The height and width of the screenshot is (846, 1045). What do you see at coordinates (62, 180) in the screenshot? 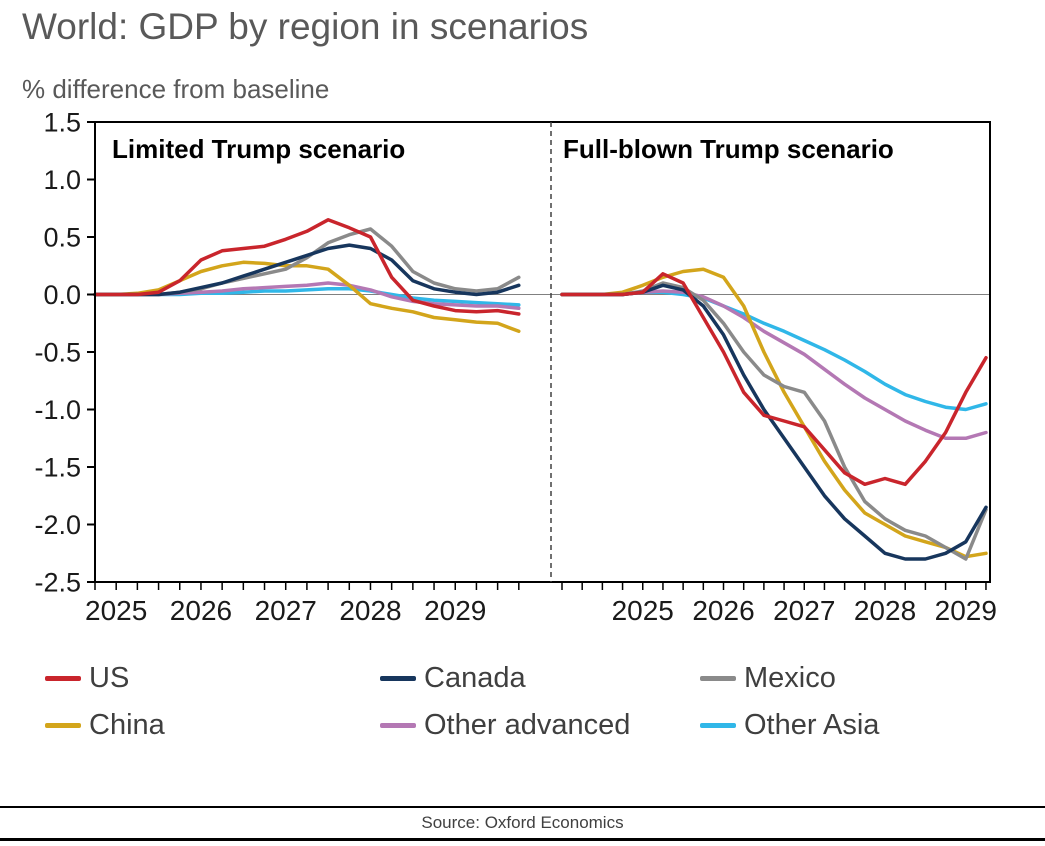
I see `y-axis-label: 1.0` at bounding box center [62, 180].